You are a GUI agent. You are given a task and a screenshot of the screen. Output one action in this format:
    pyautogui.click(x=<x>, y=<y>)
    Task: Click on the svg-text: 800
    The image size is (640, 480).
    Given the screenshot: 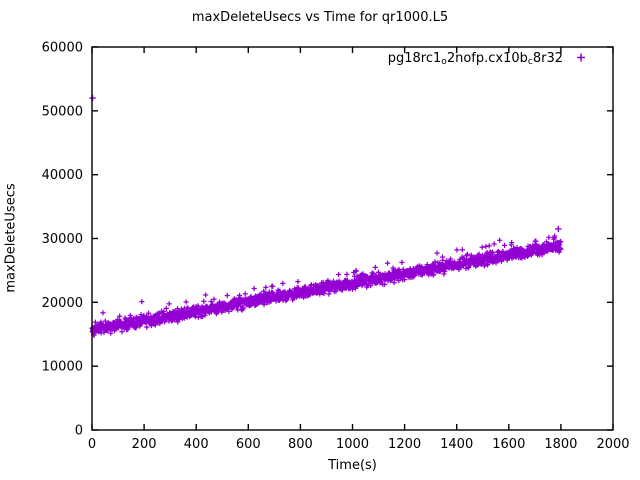 What is the action you would take?
    pyautogui.click(x=300, y=444)
    